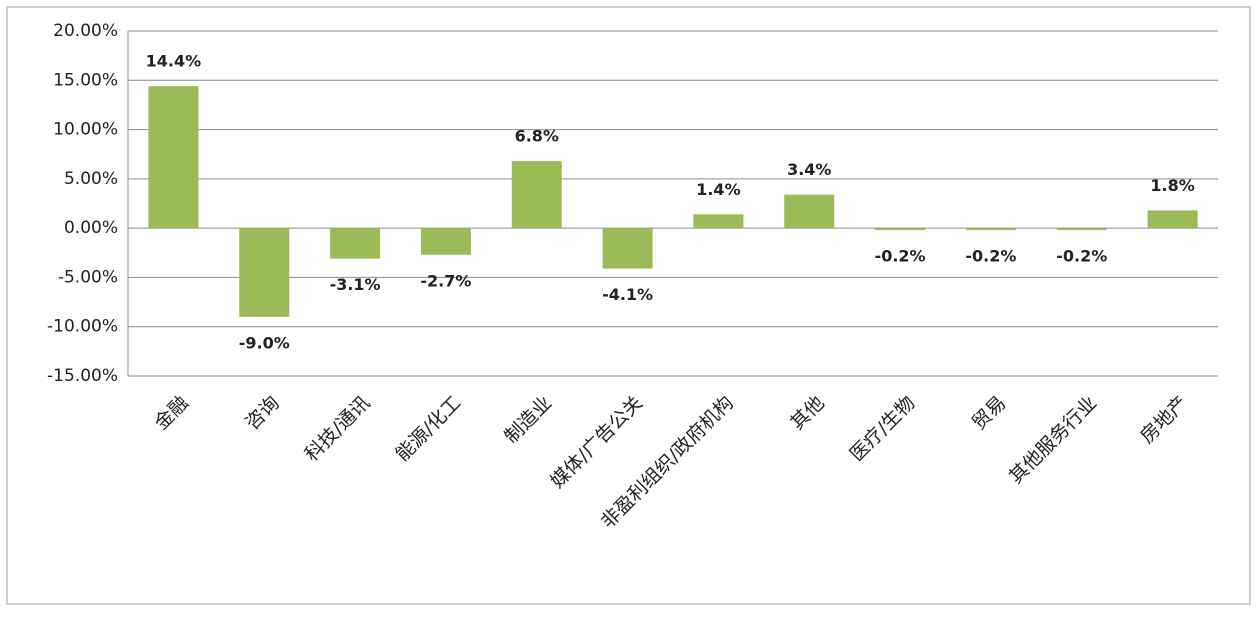  What do you see at coordinates (883, 429) in the screenshot?
I see `x-tick-label: 医疗/生物` at bounding box center [883, 429].